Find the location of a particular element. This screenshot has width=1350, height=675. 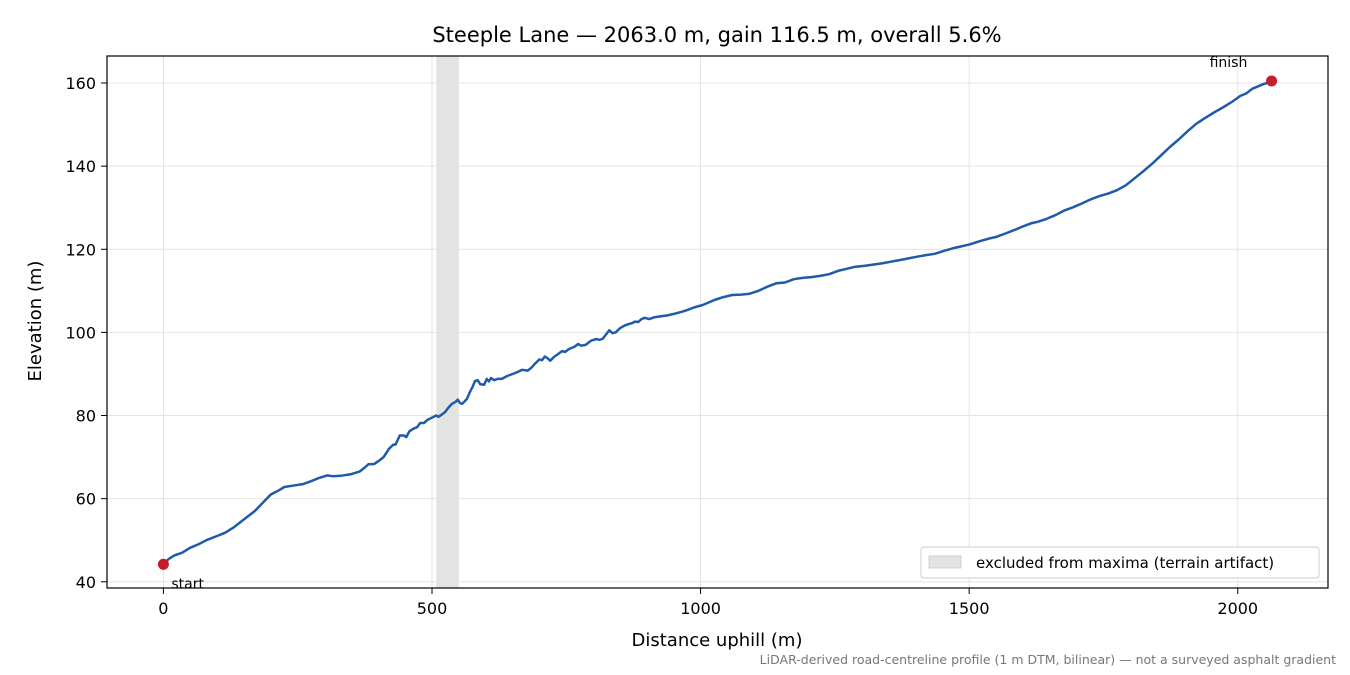

legend: excluded from maxima (terrain artifact) is located at coordinates (1120, 562).